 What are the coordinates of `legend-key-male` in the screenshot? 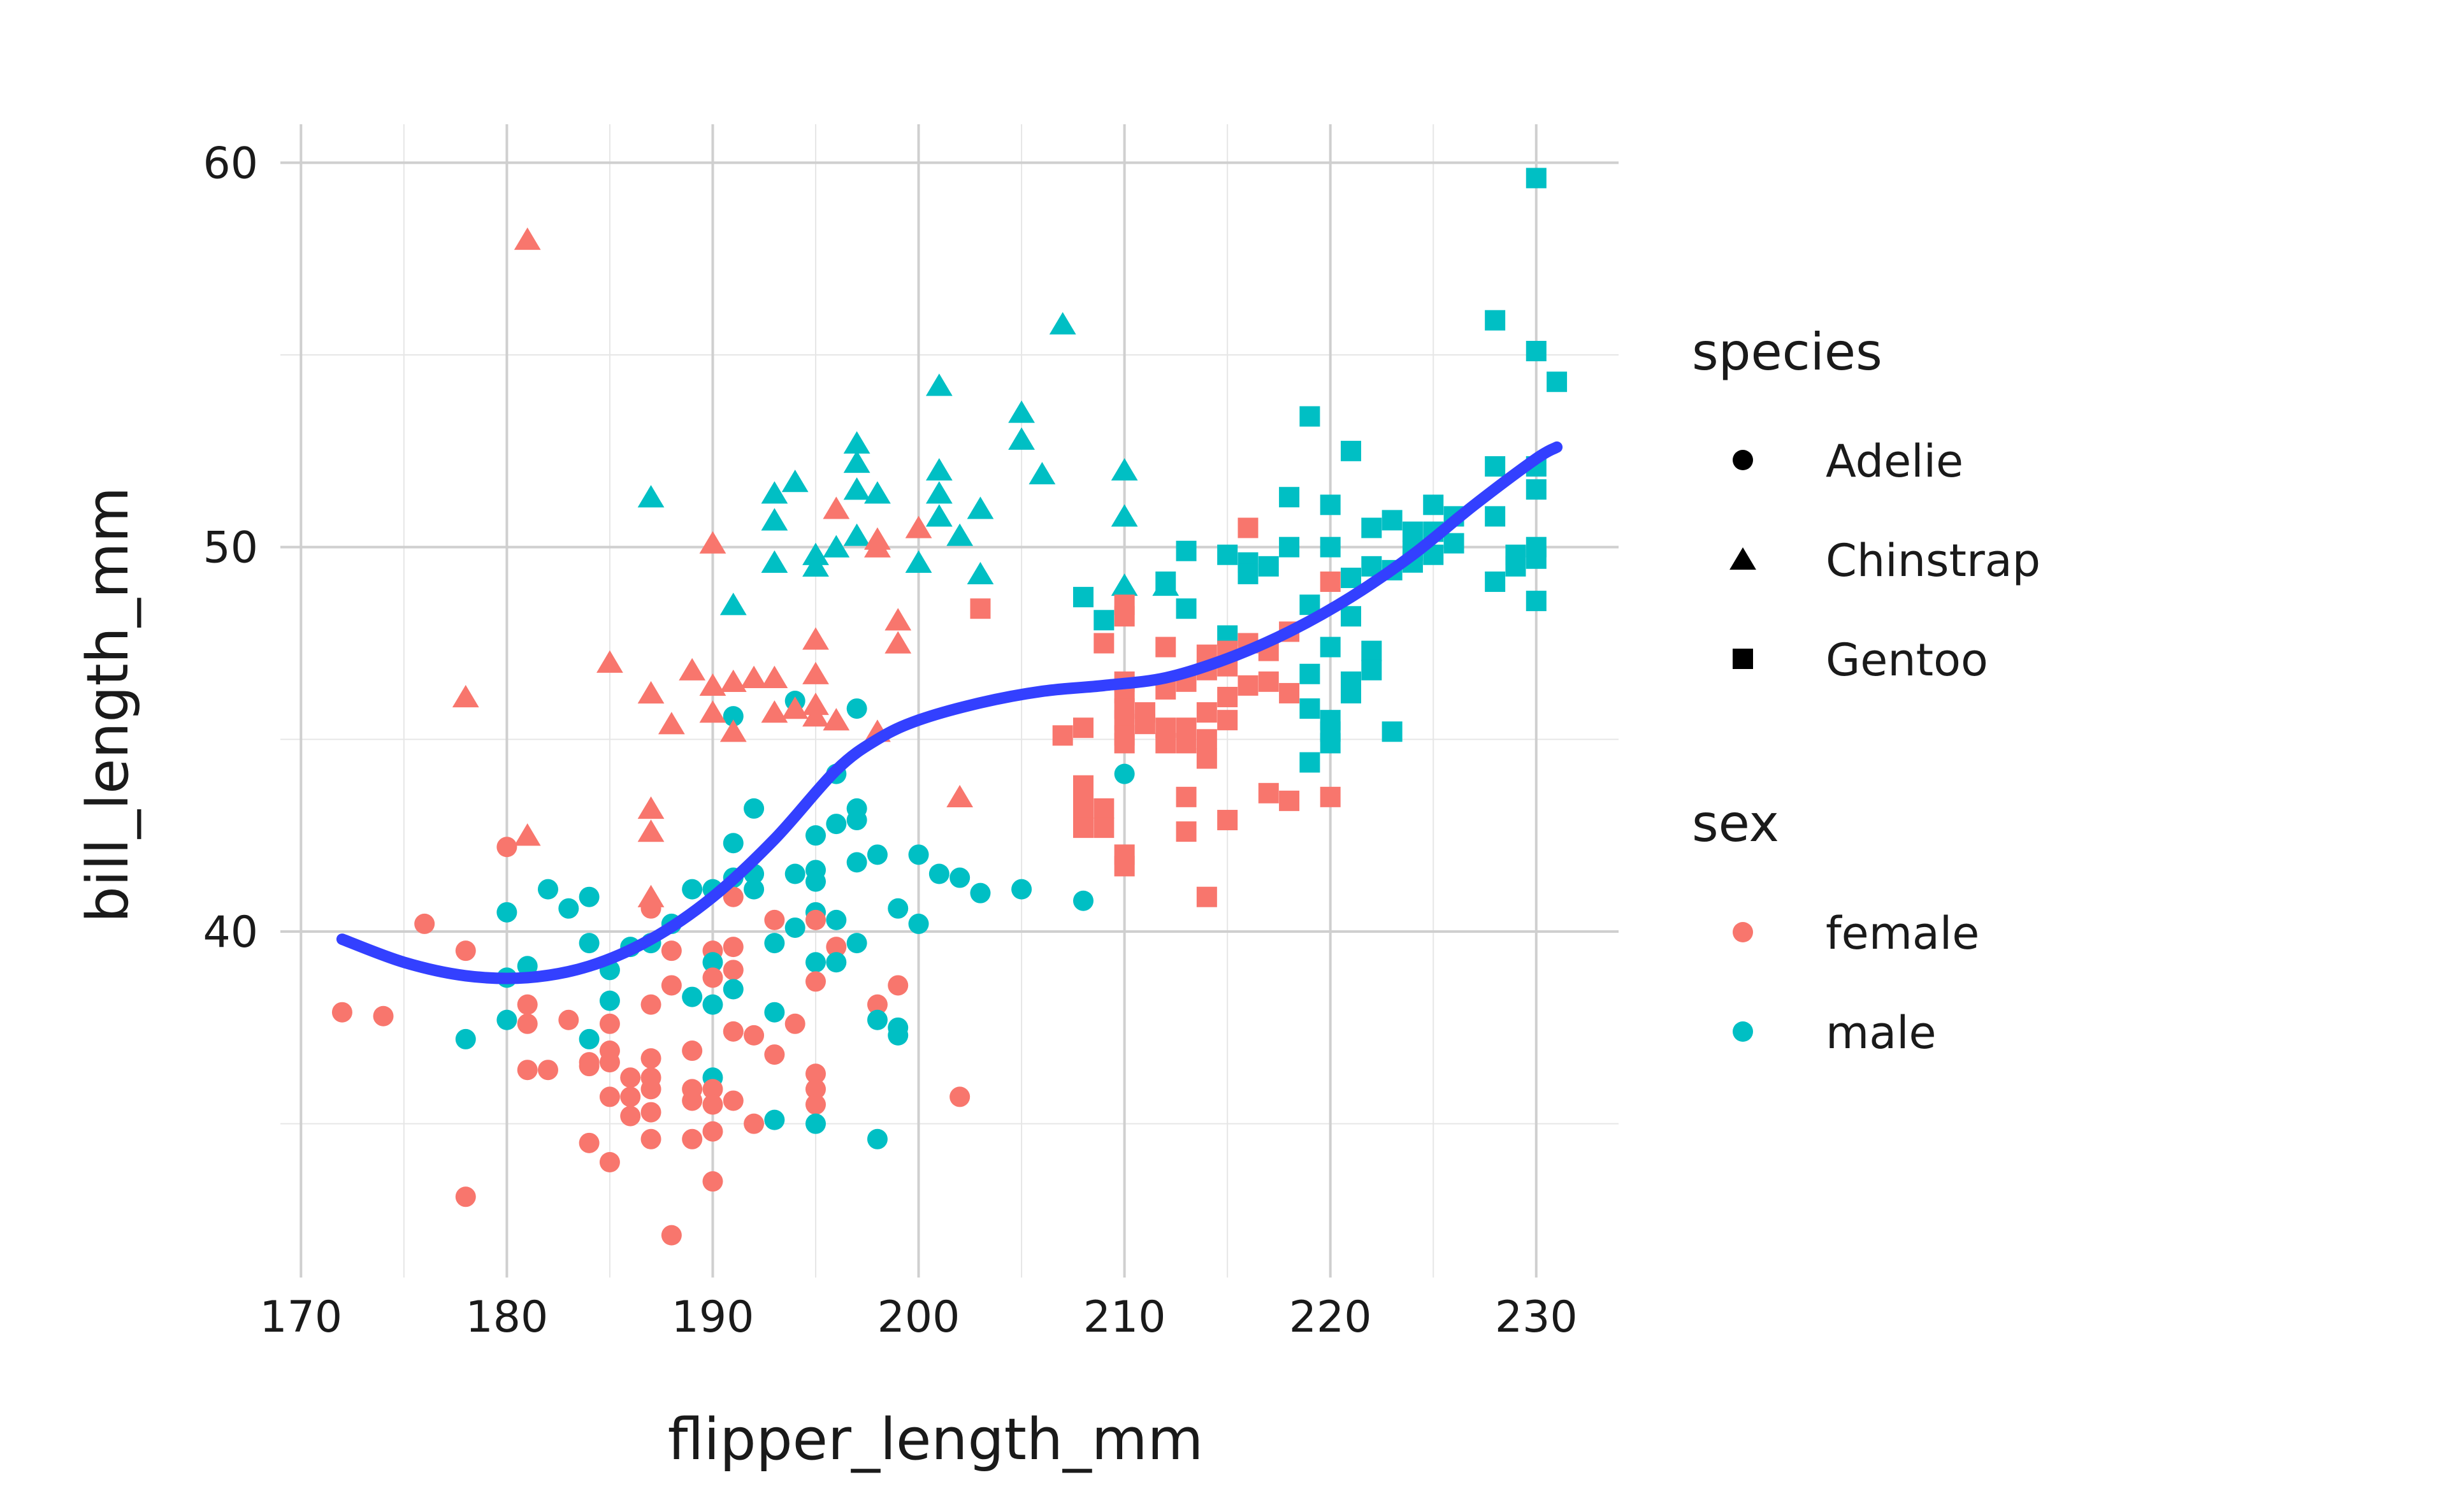 It's located at (1743, 1031).